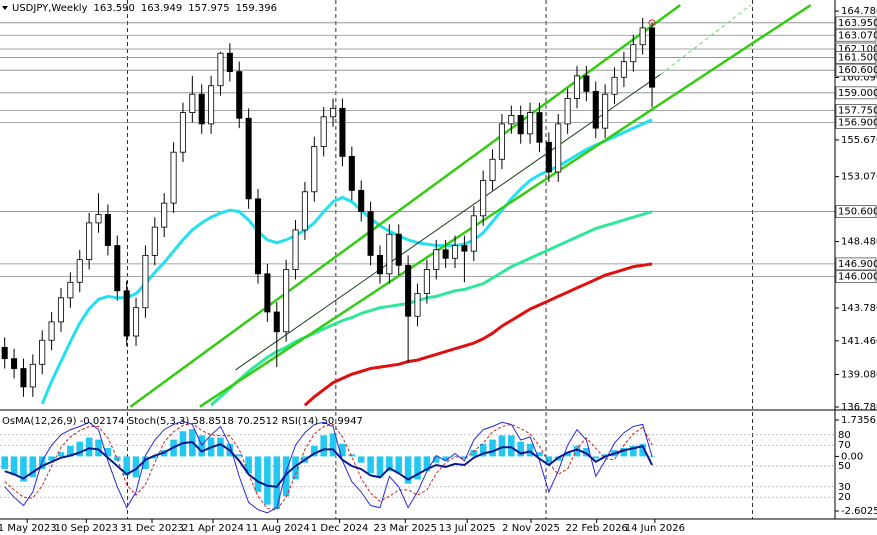 This screenshot has width=877, height=535. What do you see at coordinates (328, 464) in the screenshot?
I see `rsi-line` at bounding box center [328, 464].